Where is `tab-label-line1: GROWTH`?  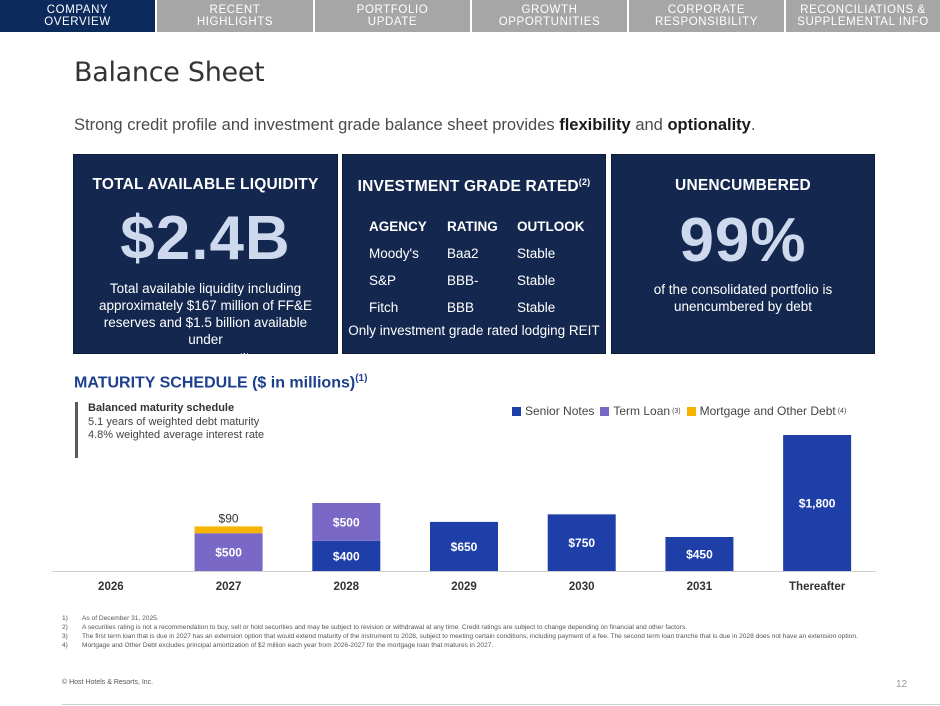
tab-label-line1: GROWTH is located at coordinates (549, 10).